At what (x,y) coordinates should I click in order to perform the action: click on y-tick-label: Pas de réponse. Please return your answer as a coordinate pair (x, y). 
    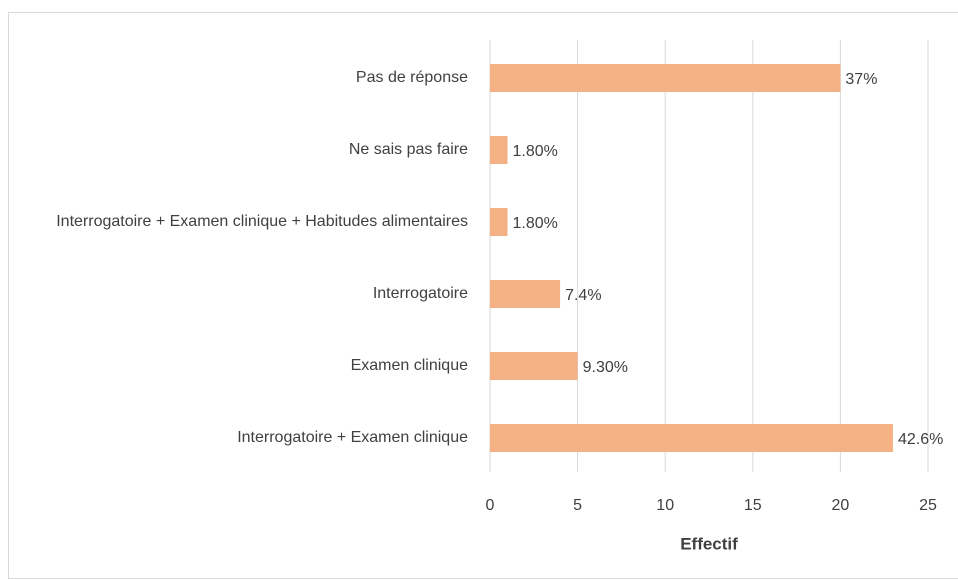
    Looking at the image, I should click on (412, 77).